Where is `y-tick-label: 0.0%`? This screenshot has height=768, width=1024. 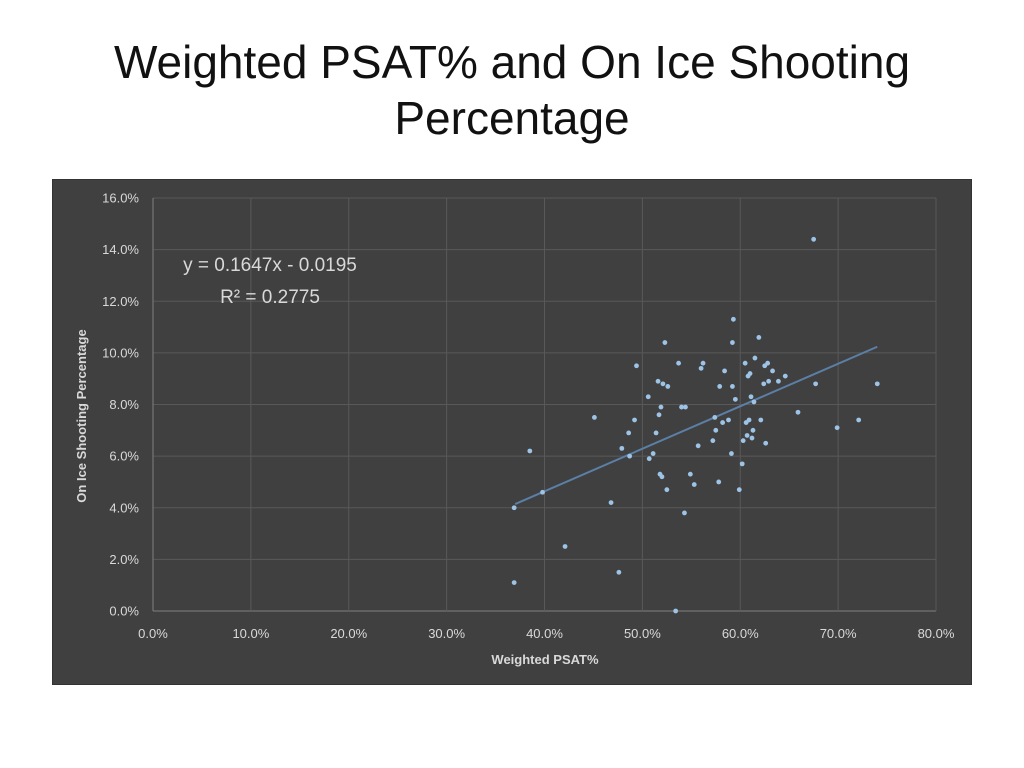 y-tick-label: 0.0% is located at coordinates (124, 611).